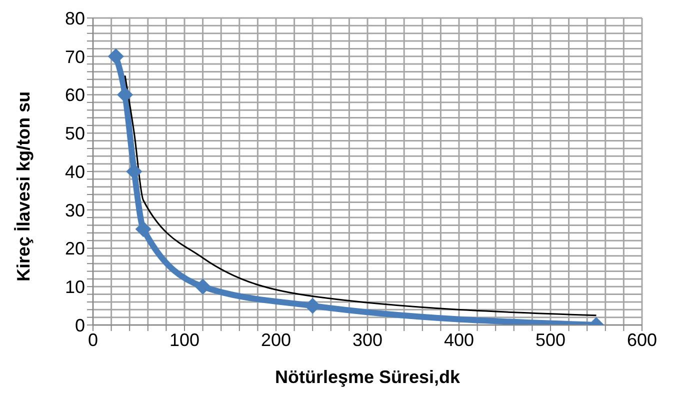  I want to click on y-axis-title: Kireç İlavesi kg/ton su, so click(23, 186).